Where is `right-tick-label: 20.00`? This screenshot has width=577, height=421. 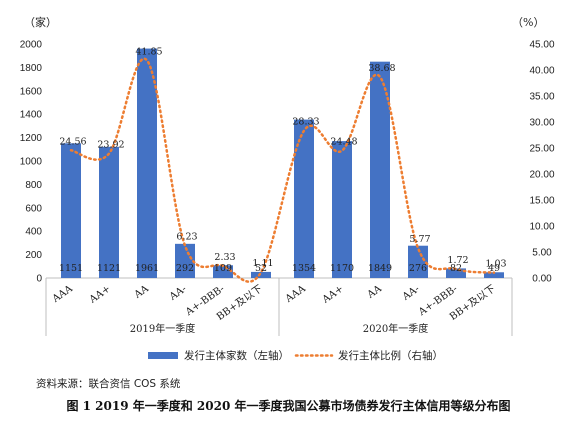 right-tick-label: 20.00 is located at coordinates (541, 175).